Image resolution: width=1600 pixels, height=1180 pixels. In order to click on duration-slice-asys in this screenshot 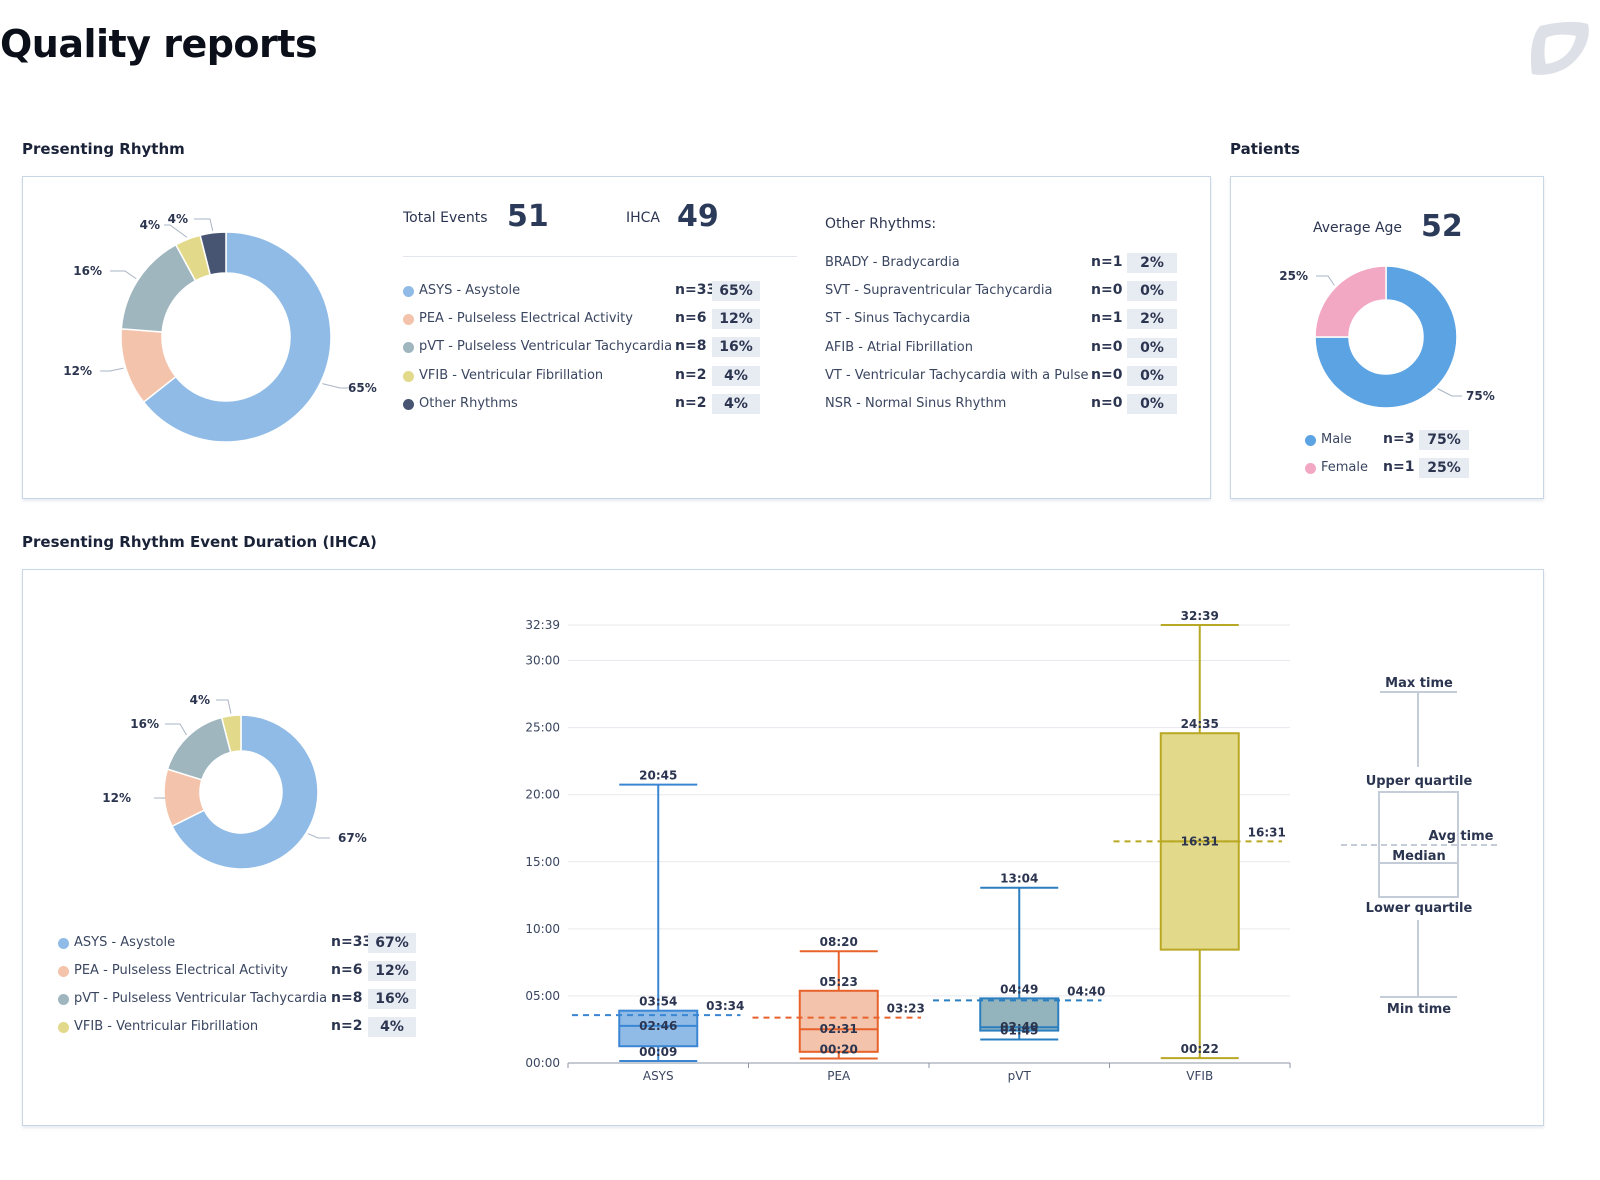, I will do `click(245, 792)`.